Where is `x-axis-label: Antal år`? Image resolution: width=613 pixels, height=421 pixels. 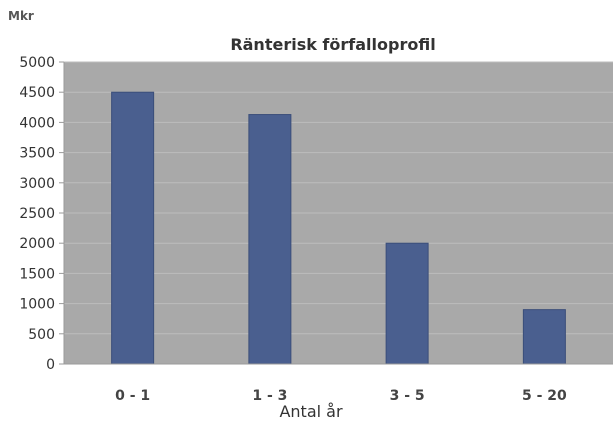
x-axis-label: Antal år is located at coordinates (311, 411).